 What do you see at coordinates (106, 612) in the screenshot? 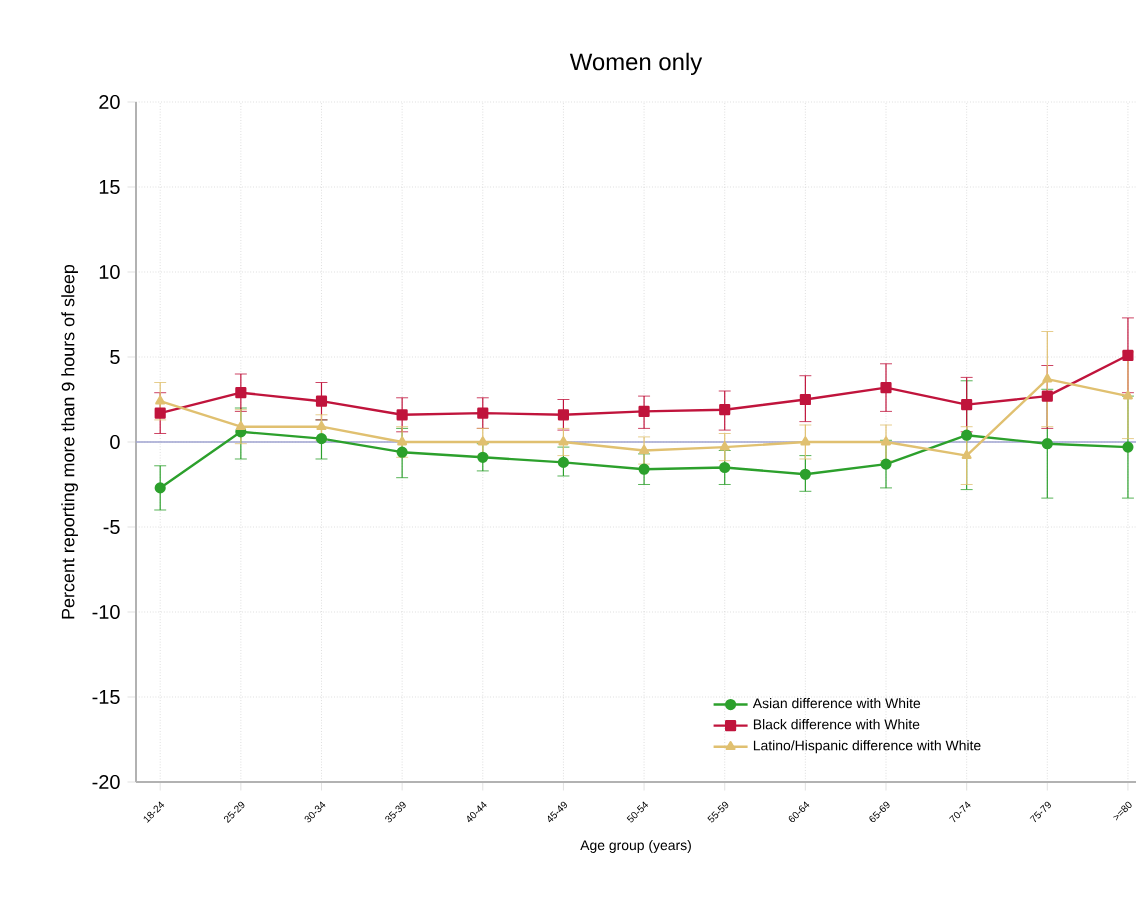
I see `y-tick-label: -10` at bounding box center [106, 612].